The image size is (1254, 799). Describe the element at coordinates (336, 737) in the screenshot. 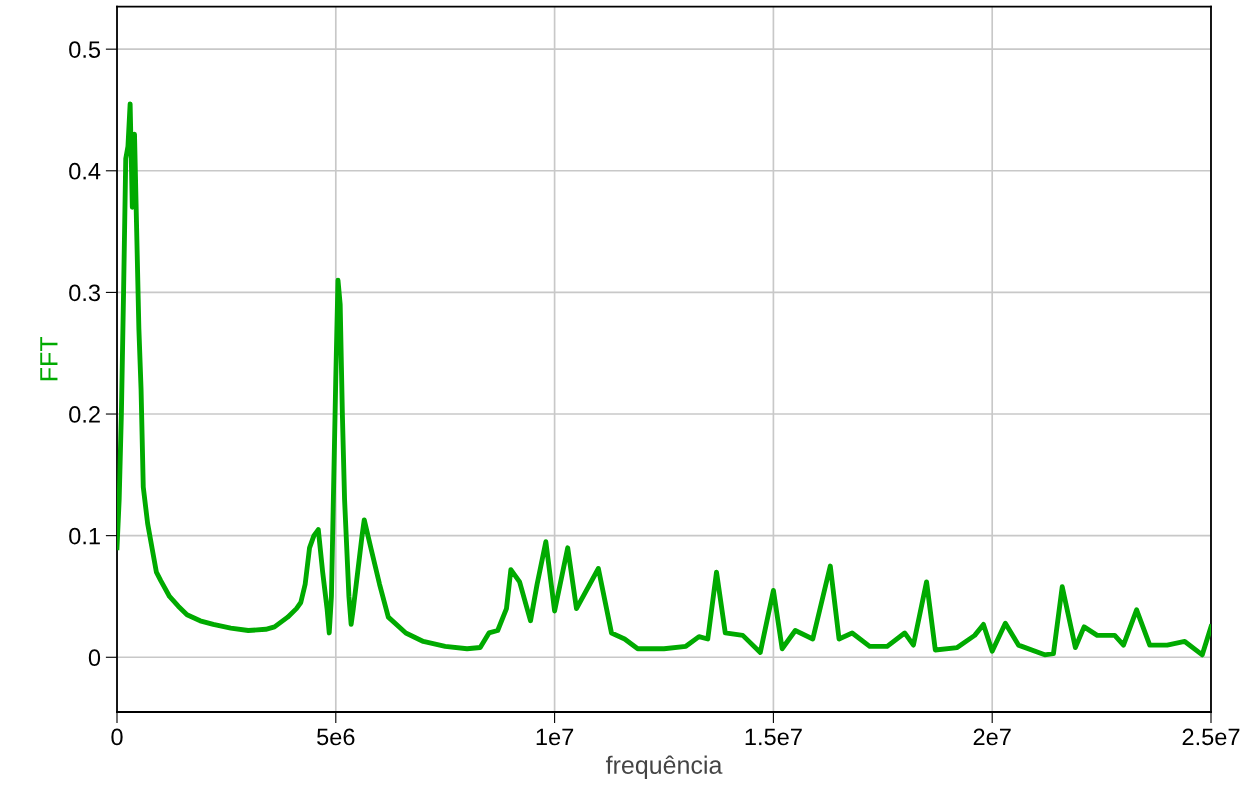

I see `x-tick-label: 5e6` at that location.